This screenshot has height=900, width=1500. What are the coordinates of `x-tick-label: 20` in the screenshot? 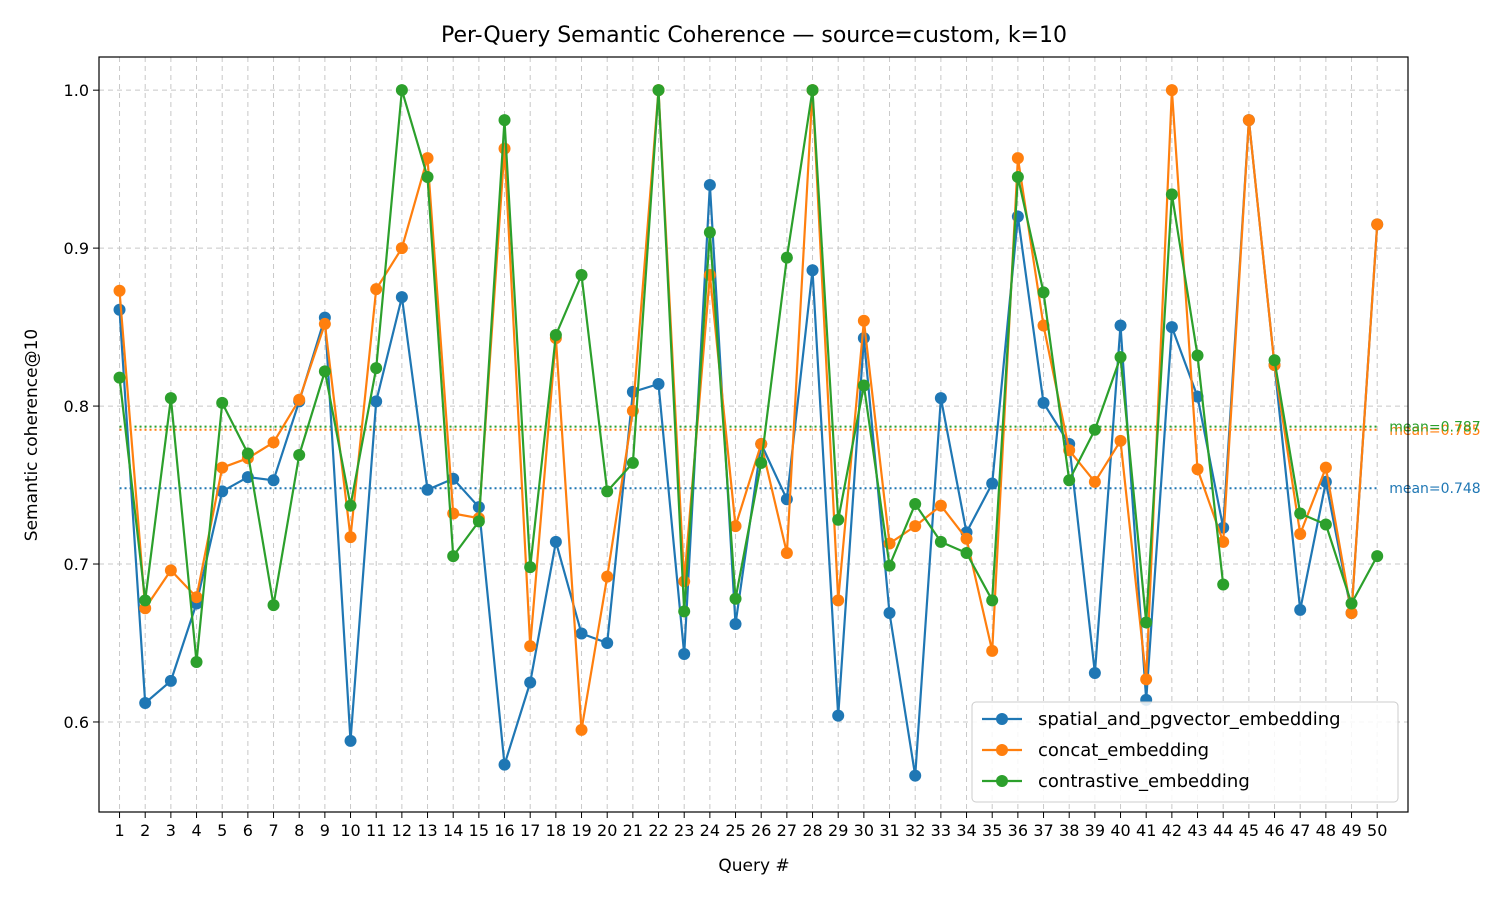 It's located at (607, 830).